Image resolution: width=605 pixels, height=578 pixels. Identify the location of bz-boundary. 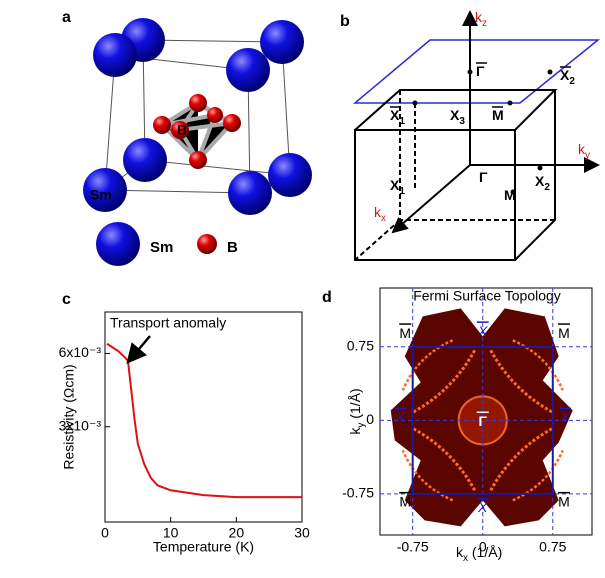
(482, 420).